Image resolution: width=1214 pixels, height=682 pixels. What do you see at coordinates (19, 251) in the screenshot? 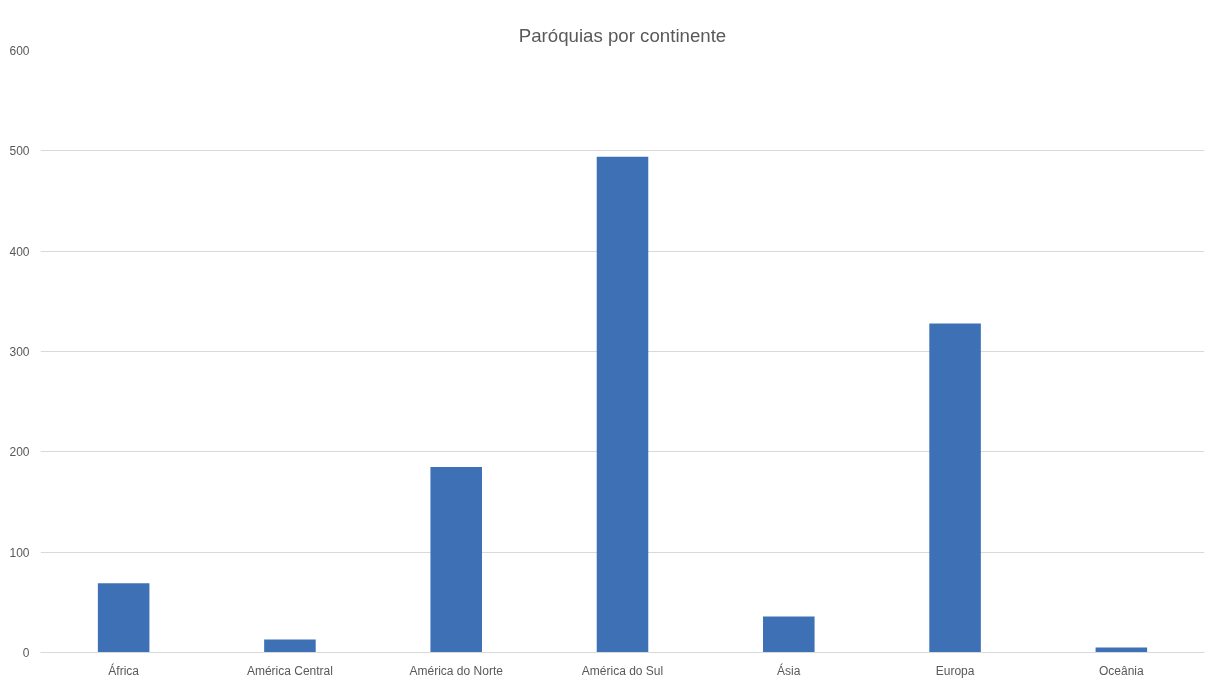
I see `y-tick-label: 400` at bounding box center [19, 251].